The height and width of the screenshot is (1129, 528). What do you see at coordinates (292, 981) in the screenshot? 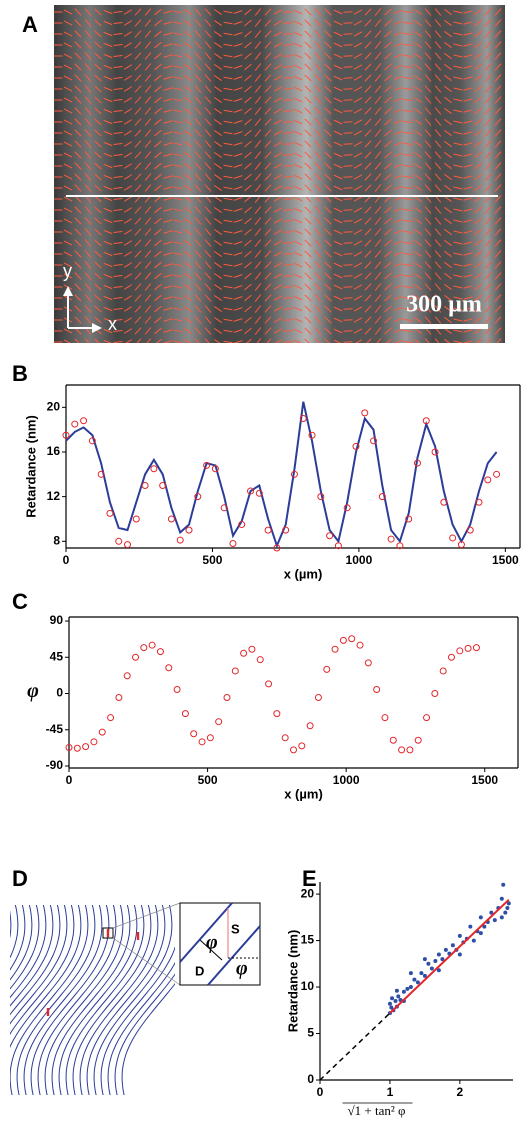
I see `y-axis-title: Retardance (nm)` at bounding box center [292, 981].